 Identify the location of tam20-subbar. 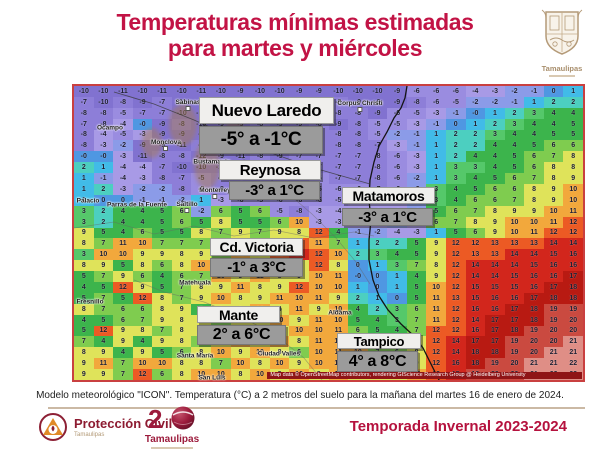
(172, 448).